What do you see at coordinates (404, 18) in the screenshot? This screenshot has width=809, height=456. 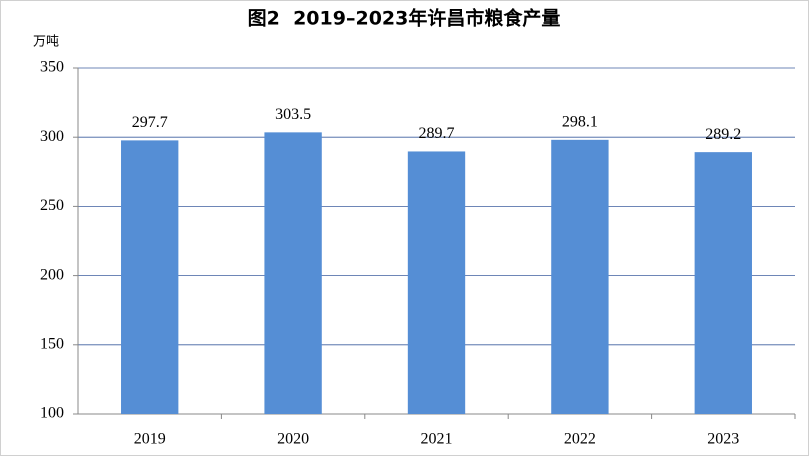 I see `chart-title: 图2 2019–2023年许昌市粮食产量` at bounding box center [404, 18].